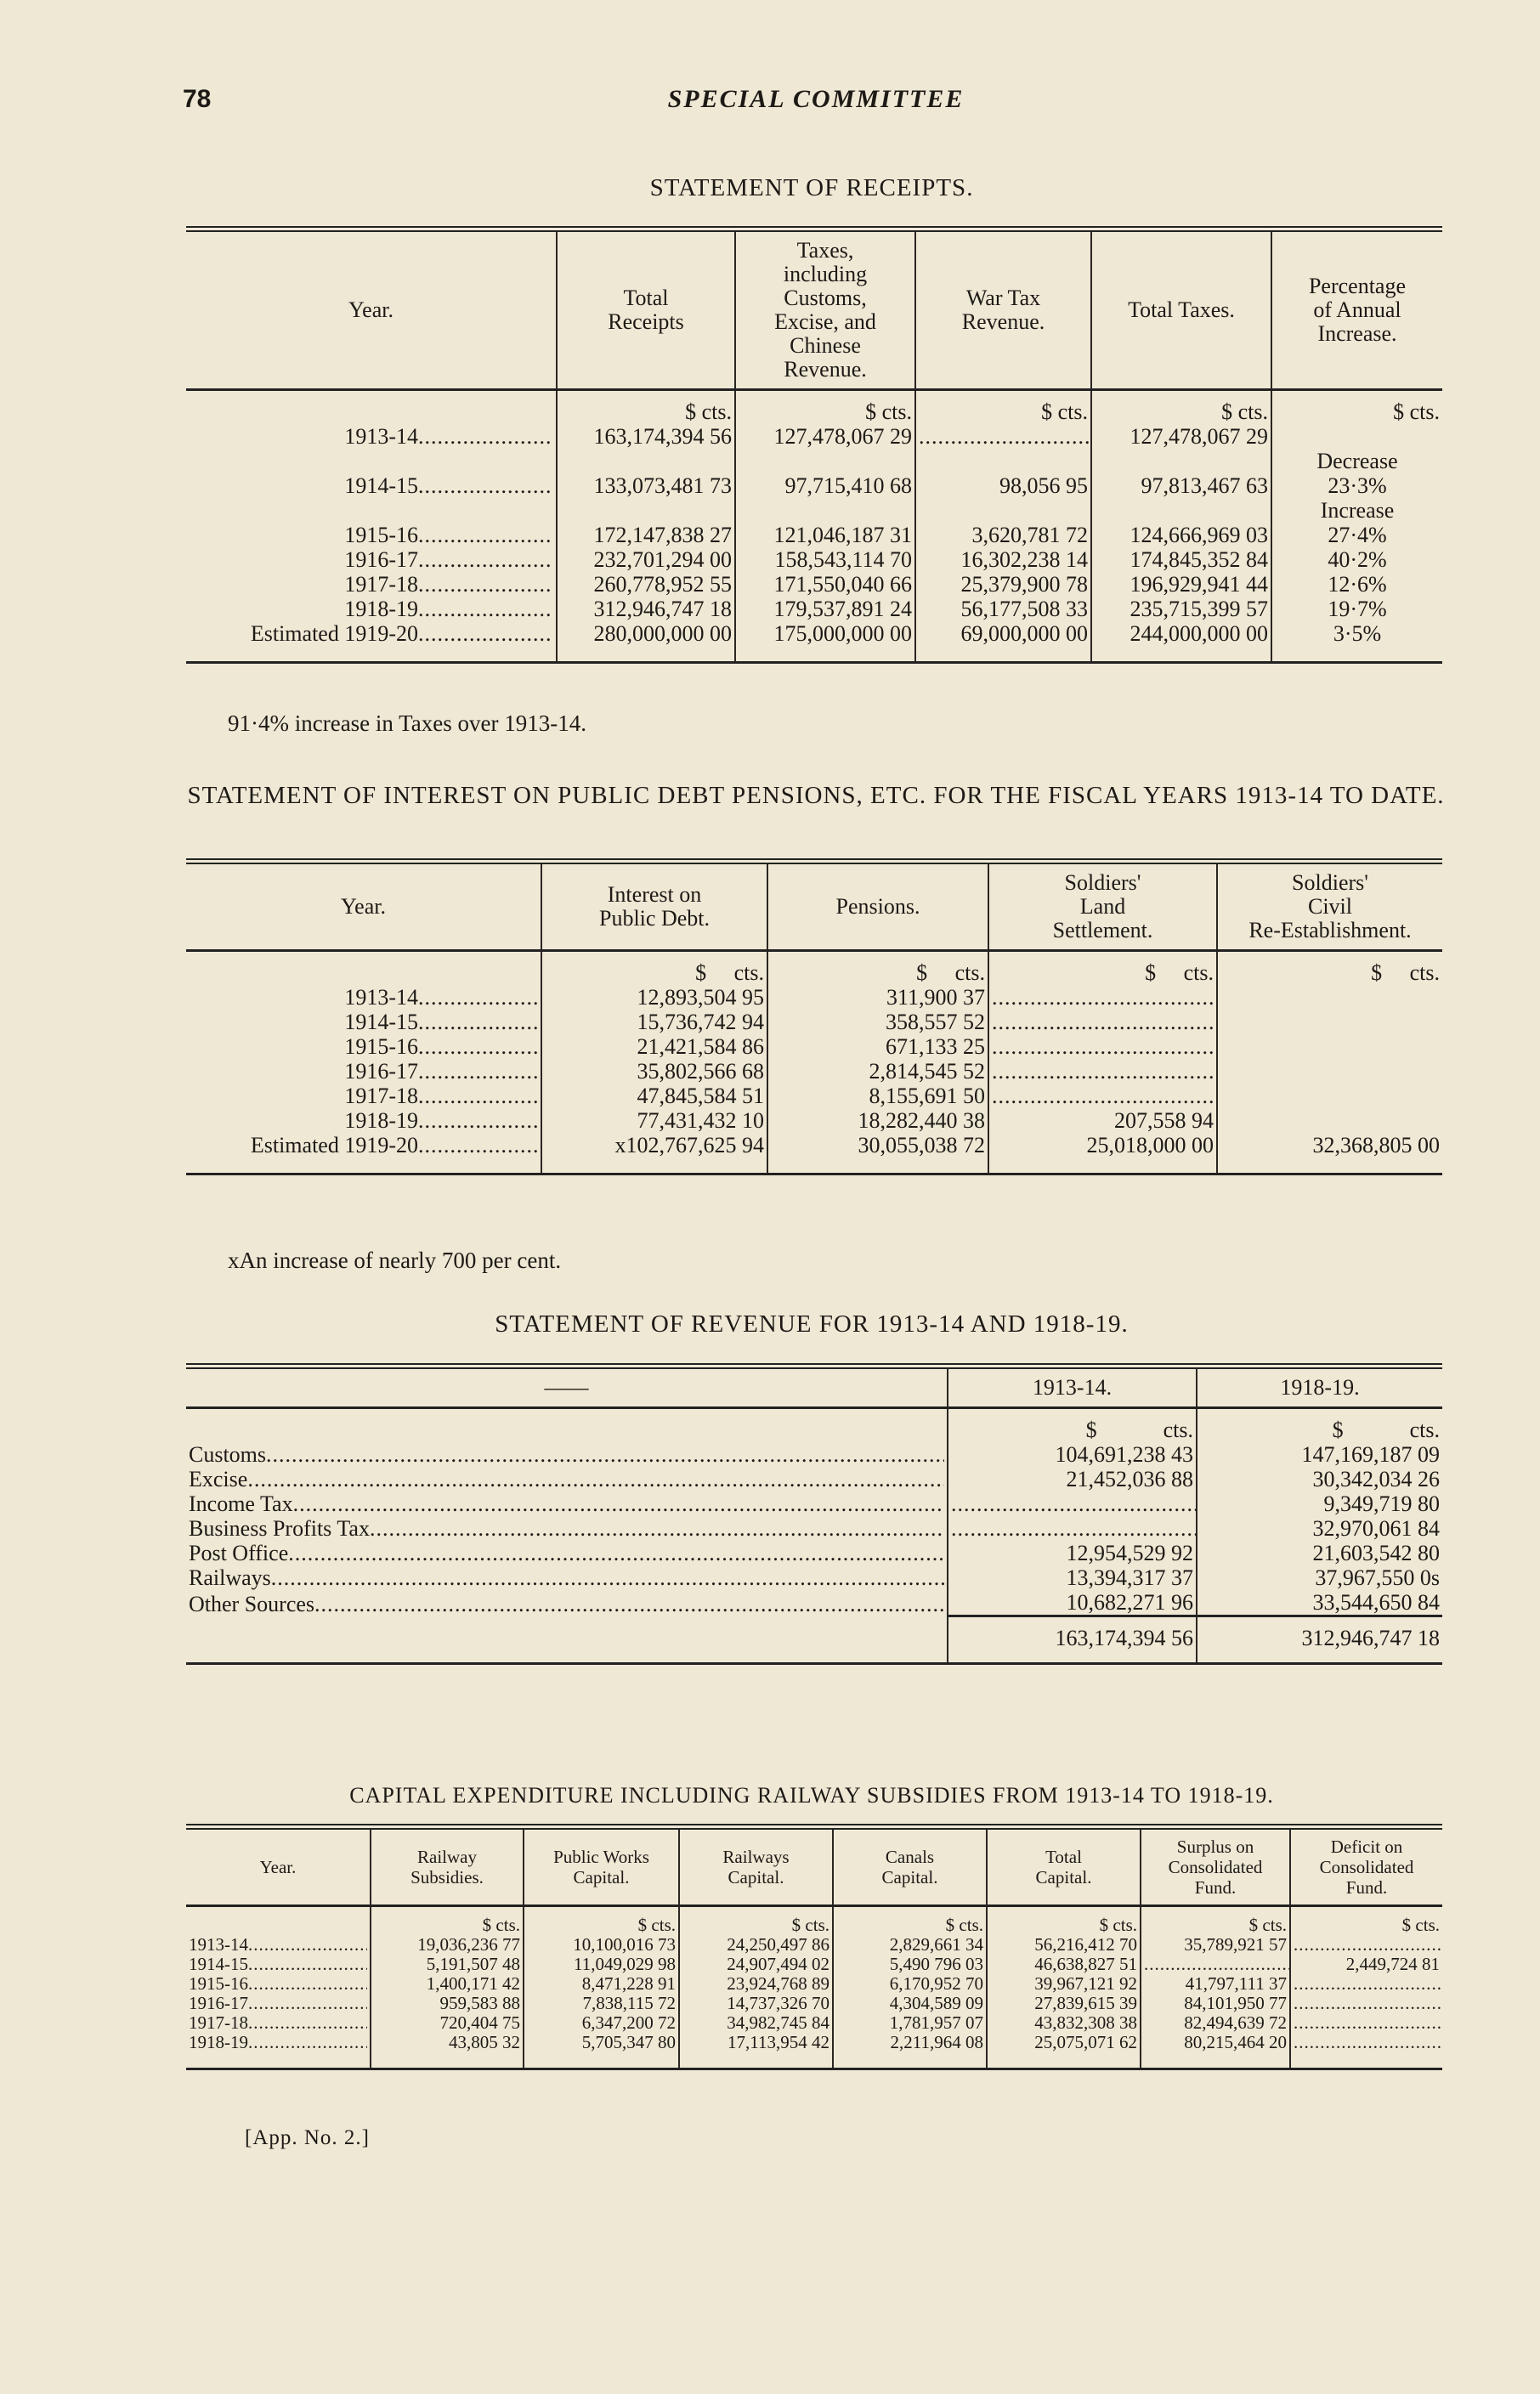 The height and width of the screenshot is (2394, 1540). Describe the element at coordinates (1180, 310) in the screenshot. I see `column-header: Total Taxes.` at that location.